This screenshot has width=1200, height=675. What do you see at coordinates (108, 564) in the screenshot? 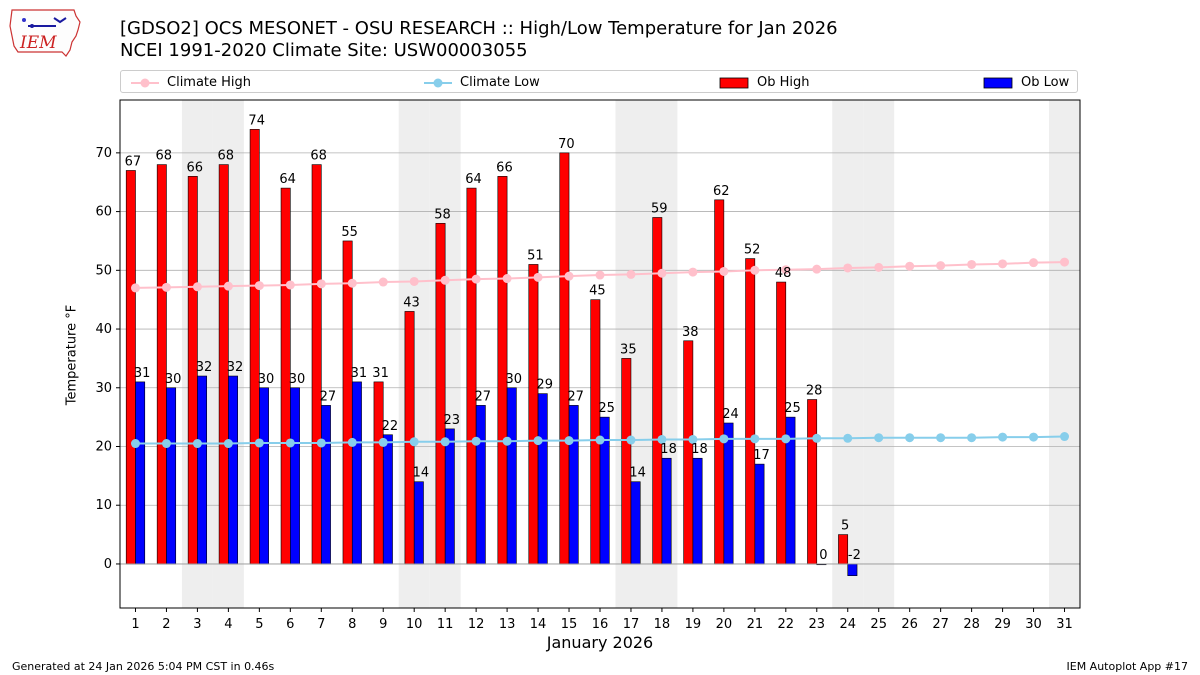
I see `y-tick-label: 0` at bounding box center [108, 564].